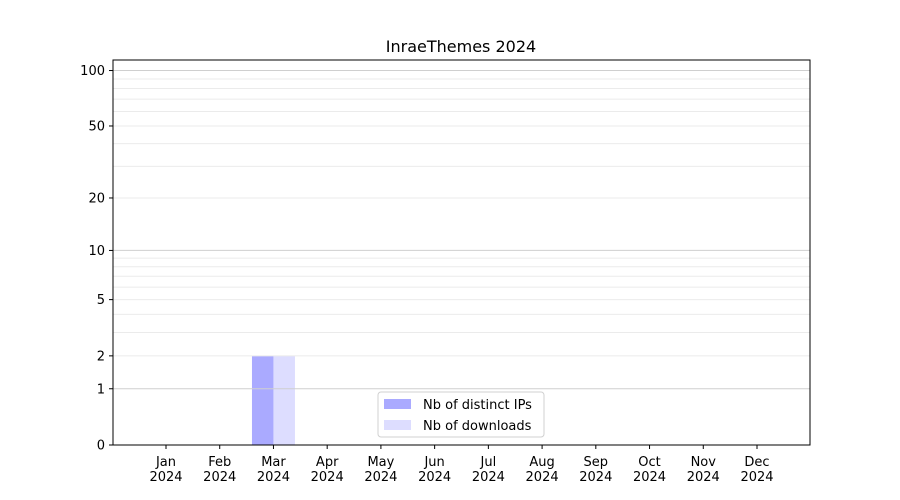 This screenshot has width=900, height=500. I want to click on x-tick-label: Apr, so click(327, 462).